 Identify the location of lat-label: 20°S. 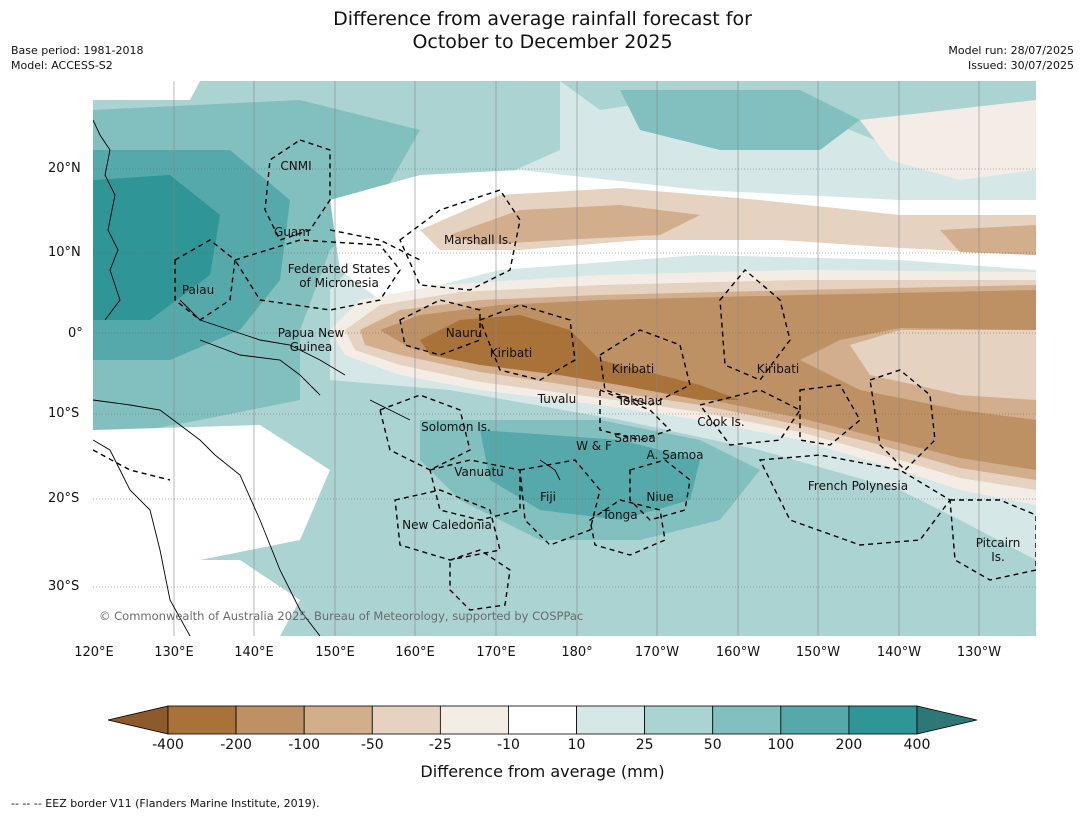
(64, 498).